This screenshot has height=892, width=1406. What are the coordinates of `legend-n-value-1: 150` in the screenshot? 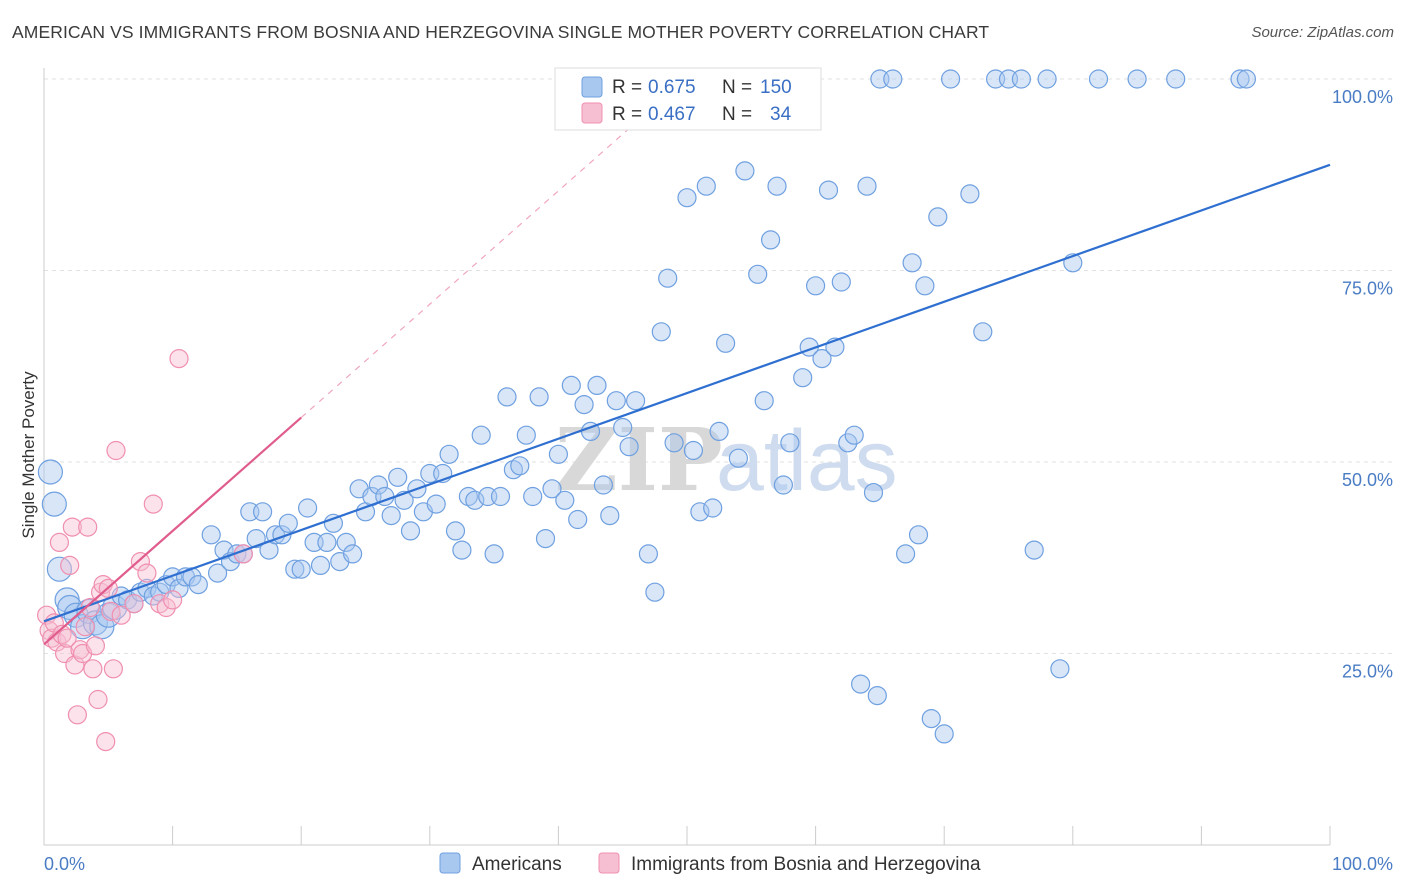 It's located at (776, 87).